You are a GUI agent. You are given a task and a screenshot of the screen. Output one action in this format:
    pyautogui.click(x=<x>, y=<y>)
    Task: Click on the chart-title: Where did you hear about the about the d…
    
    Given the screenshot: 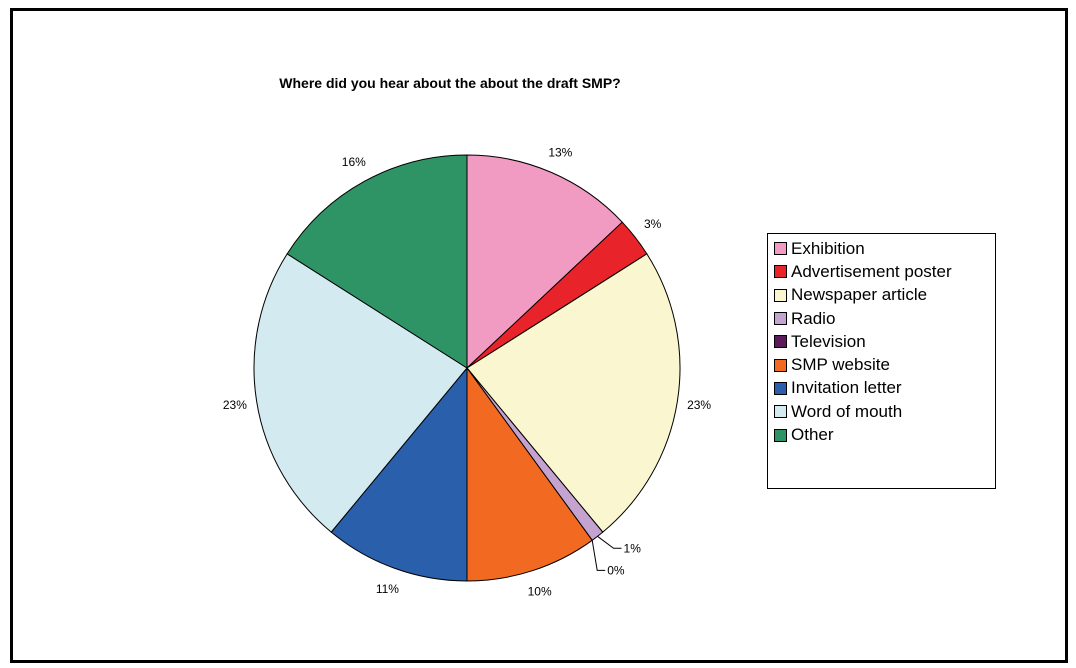 What is the action you would take?
    pyautogui.click(x=450, y=83)
    